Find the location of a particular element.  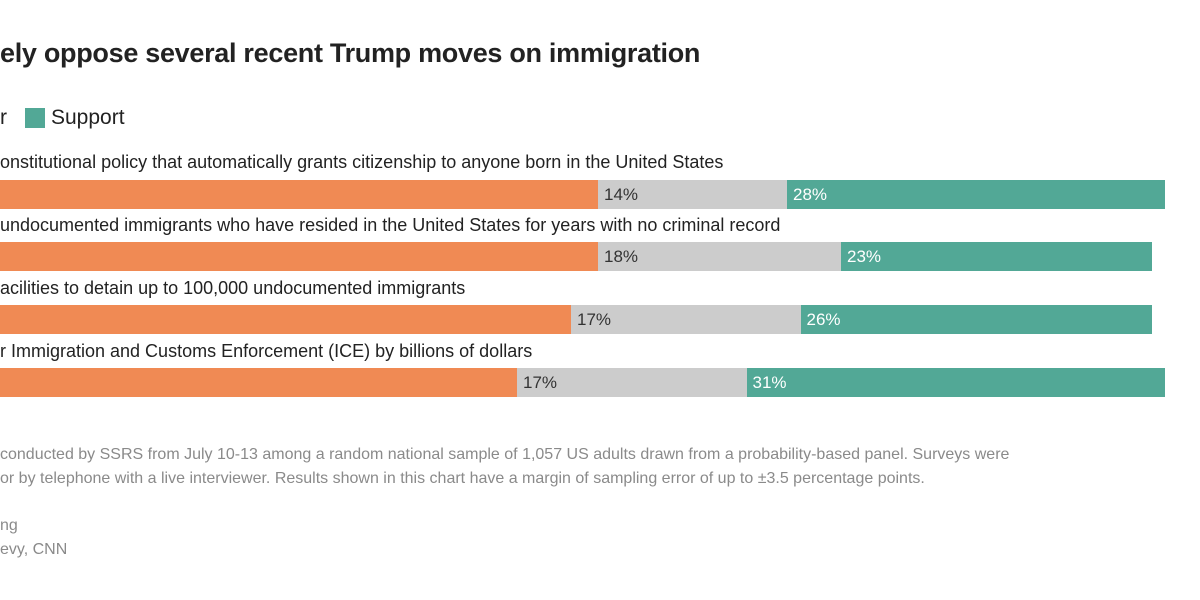

stacked-bar: 17% 26% is located at coordinates (582, 319).